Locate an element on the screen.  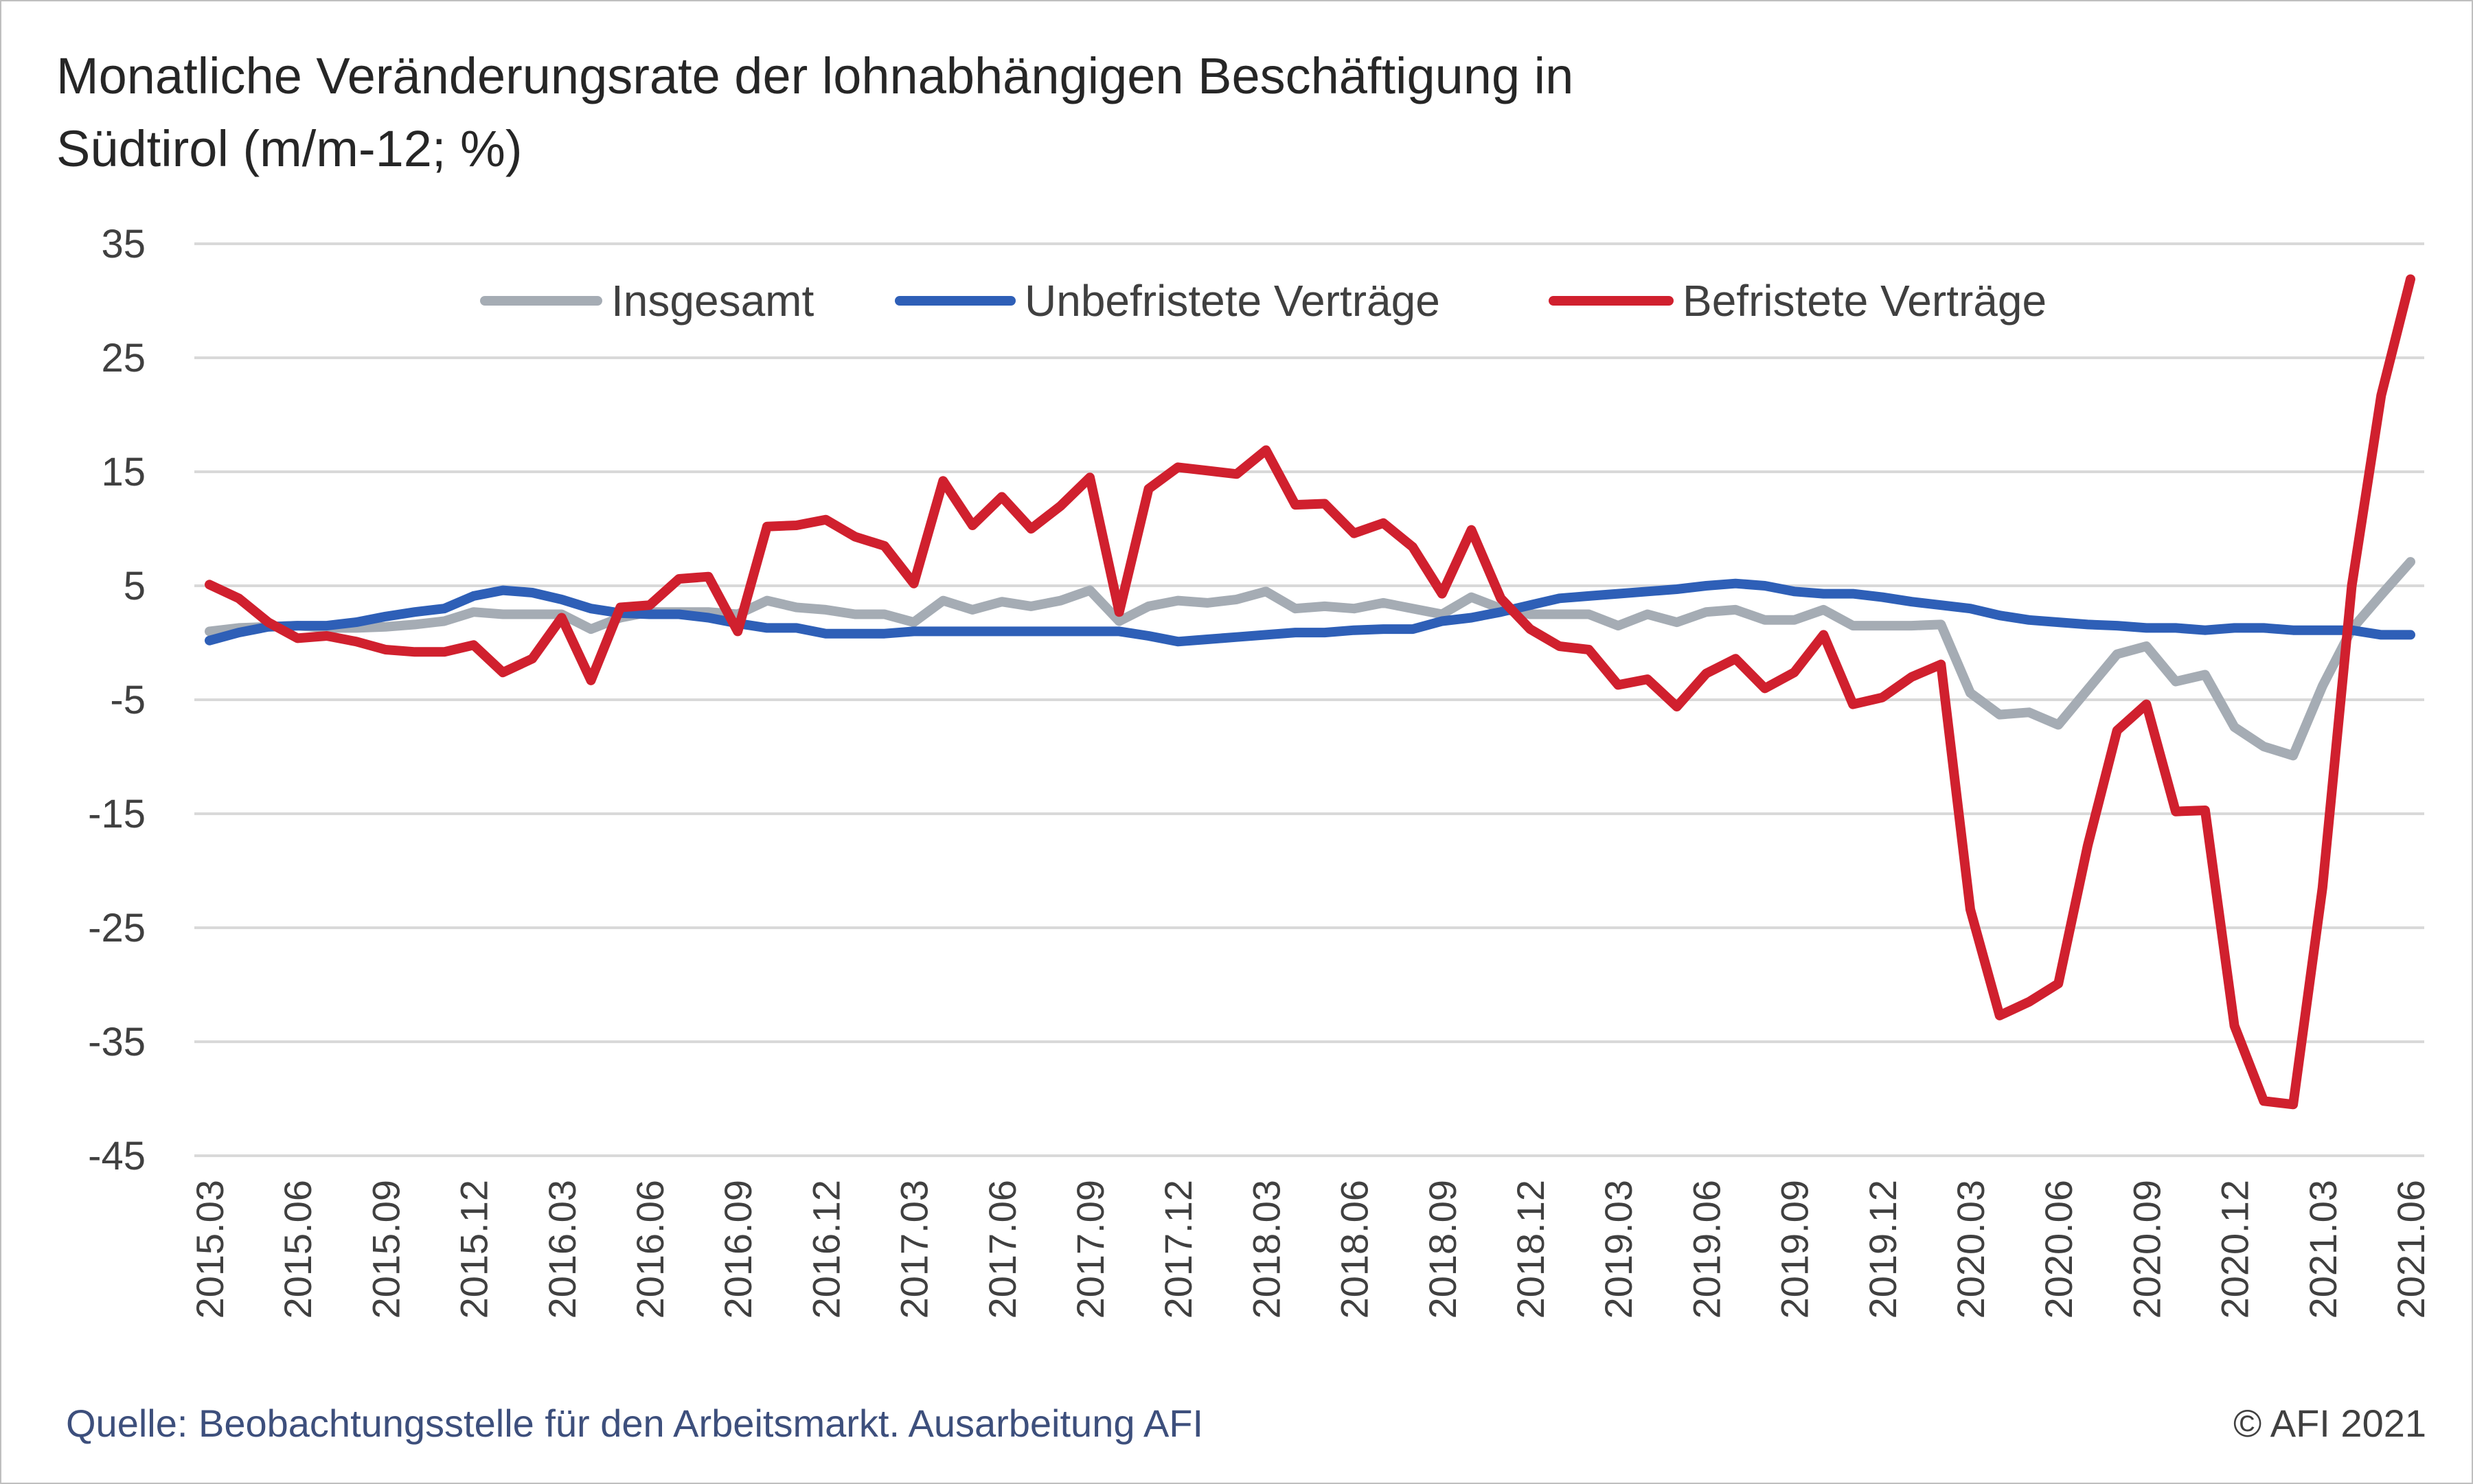
x-tick-label: 2018.09 is located at coordinates (1442, 1249).